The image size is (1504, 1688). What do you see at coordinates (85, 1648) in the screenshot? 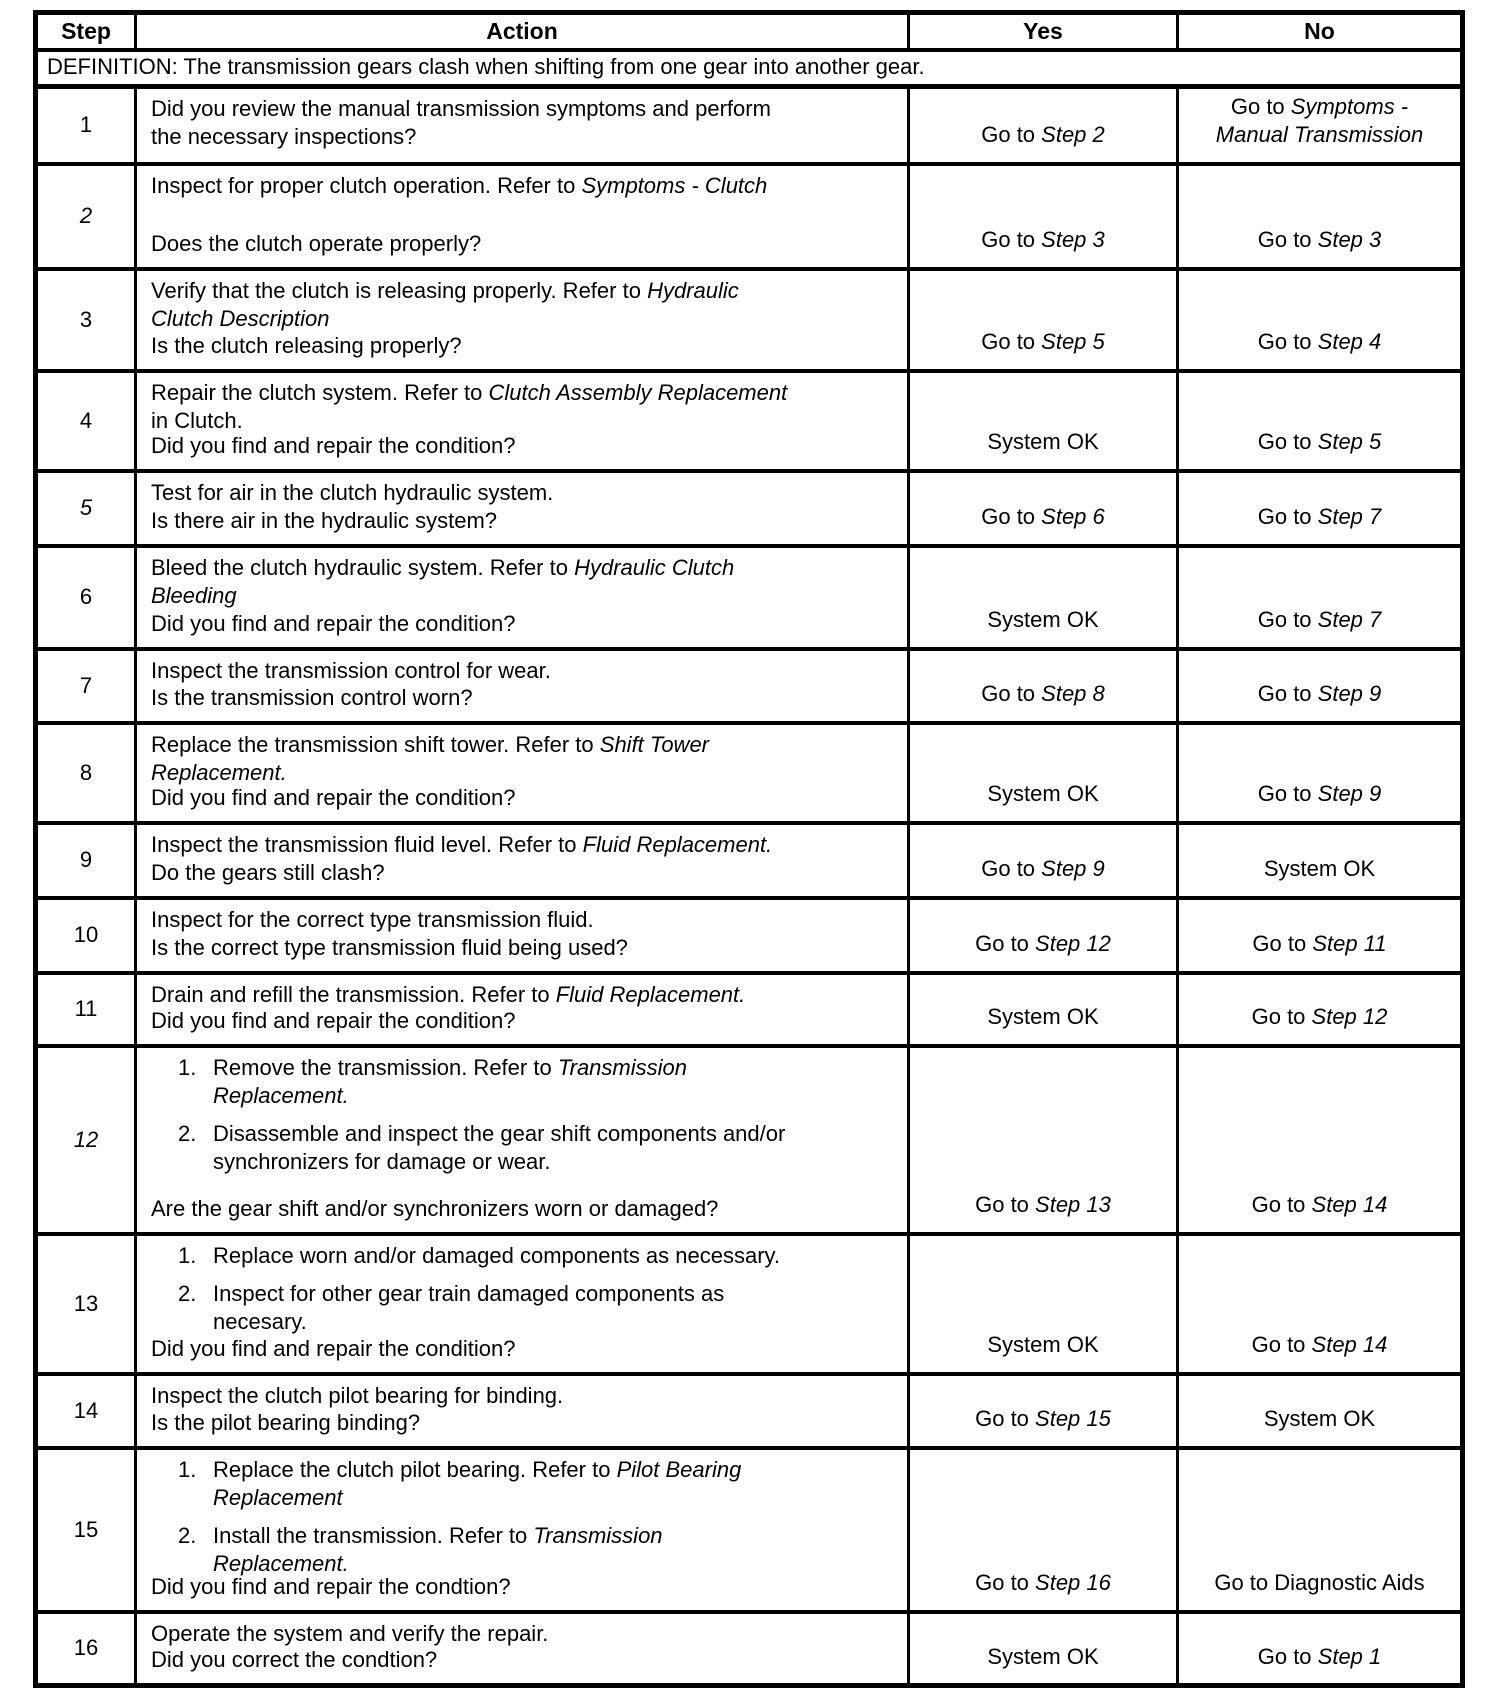
I see `step-cell: 16` at bounding box center [85, 1648].